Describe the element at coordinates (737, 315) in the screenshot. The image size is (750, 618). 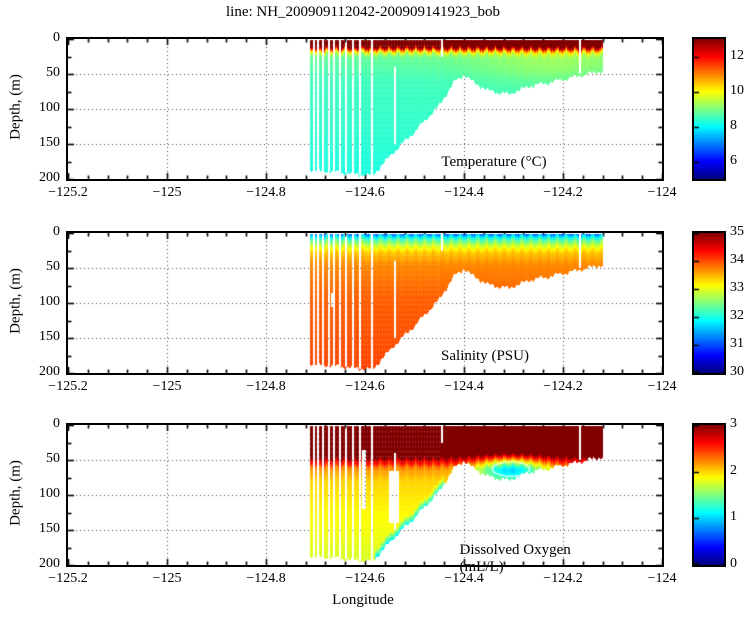
I see `colorbar-tick-label: 32` at that location.